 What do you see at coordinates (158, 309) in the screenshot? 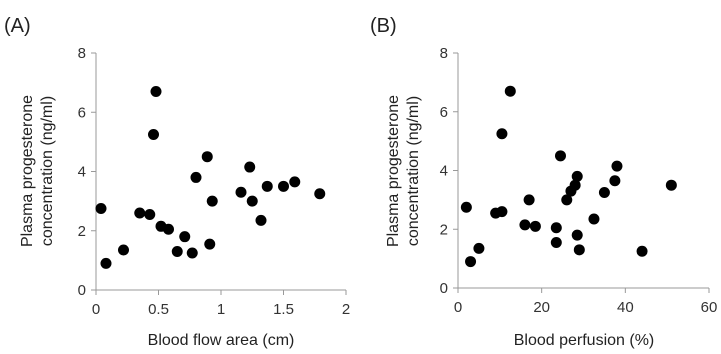
I see `panel-a-x-tick-label: 0.5` at bounding box center [158, 309].